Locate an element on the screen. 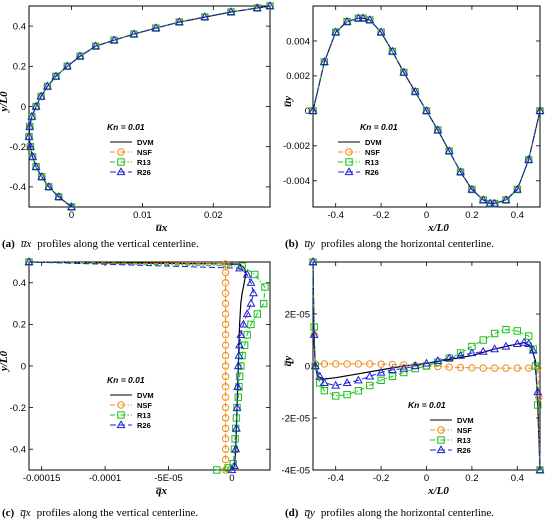 This screenshot has width=550, height=523. y-tick-label: 0 is located at coordinates (23, 366).